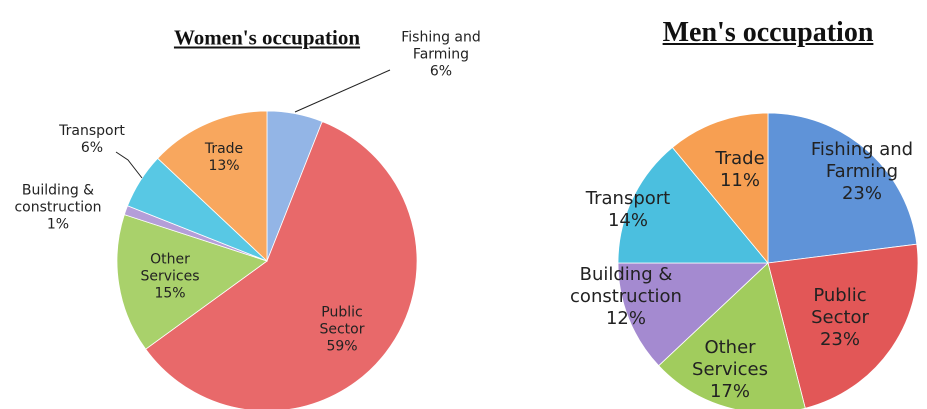 This screenshot has width=927, height=409. I want to click on value-label: 1%, so click(58, 224).